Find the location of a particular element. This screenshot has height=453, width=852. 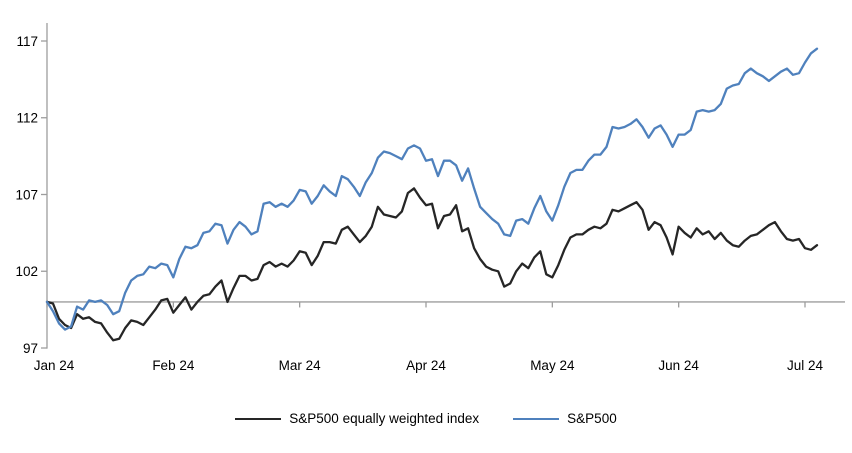

legend-item-equal-weight: S&P500 equally weighted index is located at coordinates (357, 418).